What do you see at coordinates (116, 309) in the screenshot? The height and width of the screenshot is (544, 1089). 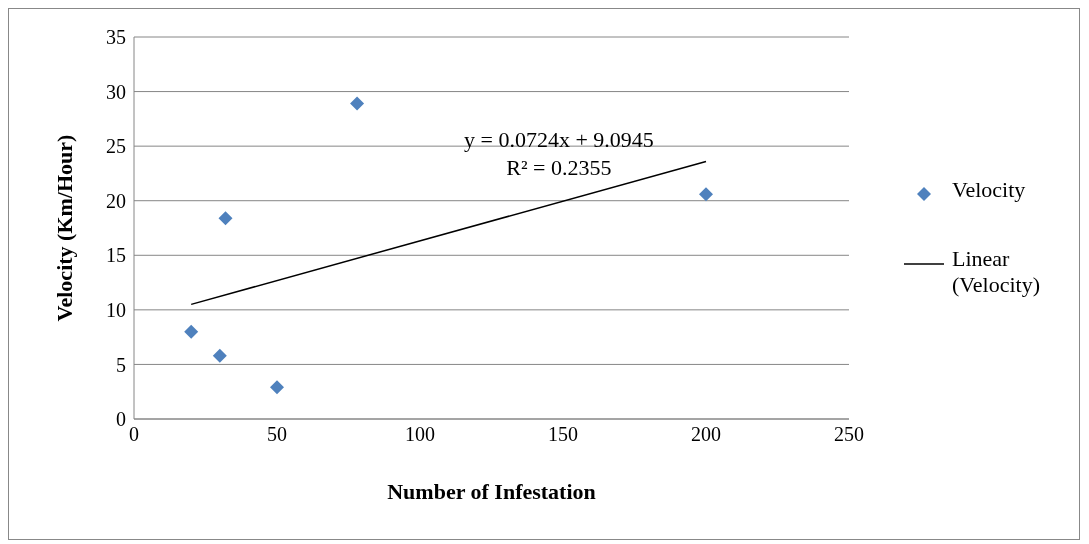 I see `y-tick-label: 10` at bounding box center [116, 309].